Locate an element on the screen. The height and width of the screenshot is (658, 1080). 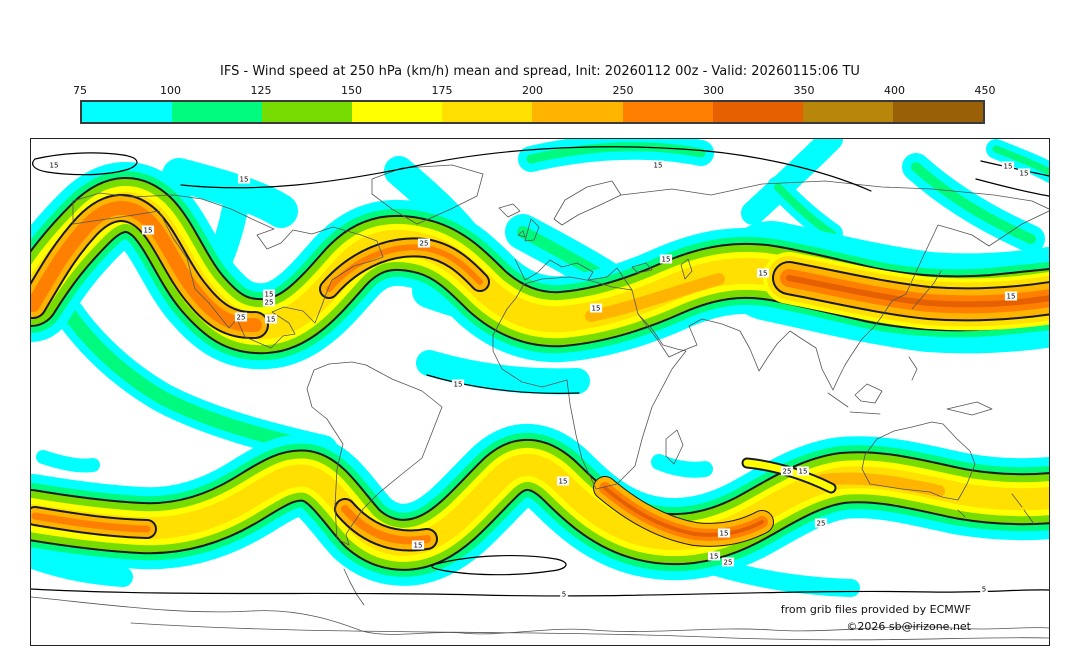
colorbar-tick: 100 is located at coordinates (170, 90).